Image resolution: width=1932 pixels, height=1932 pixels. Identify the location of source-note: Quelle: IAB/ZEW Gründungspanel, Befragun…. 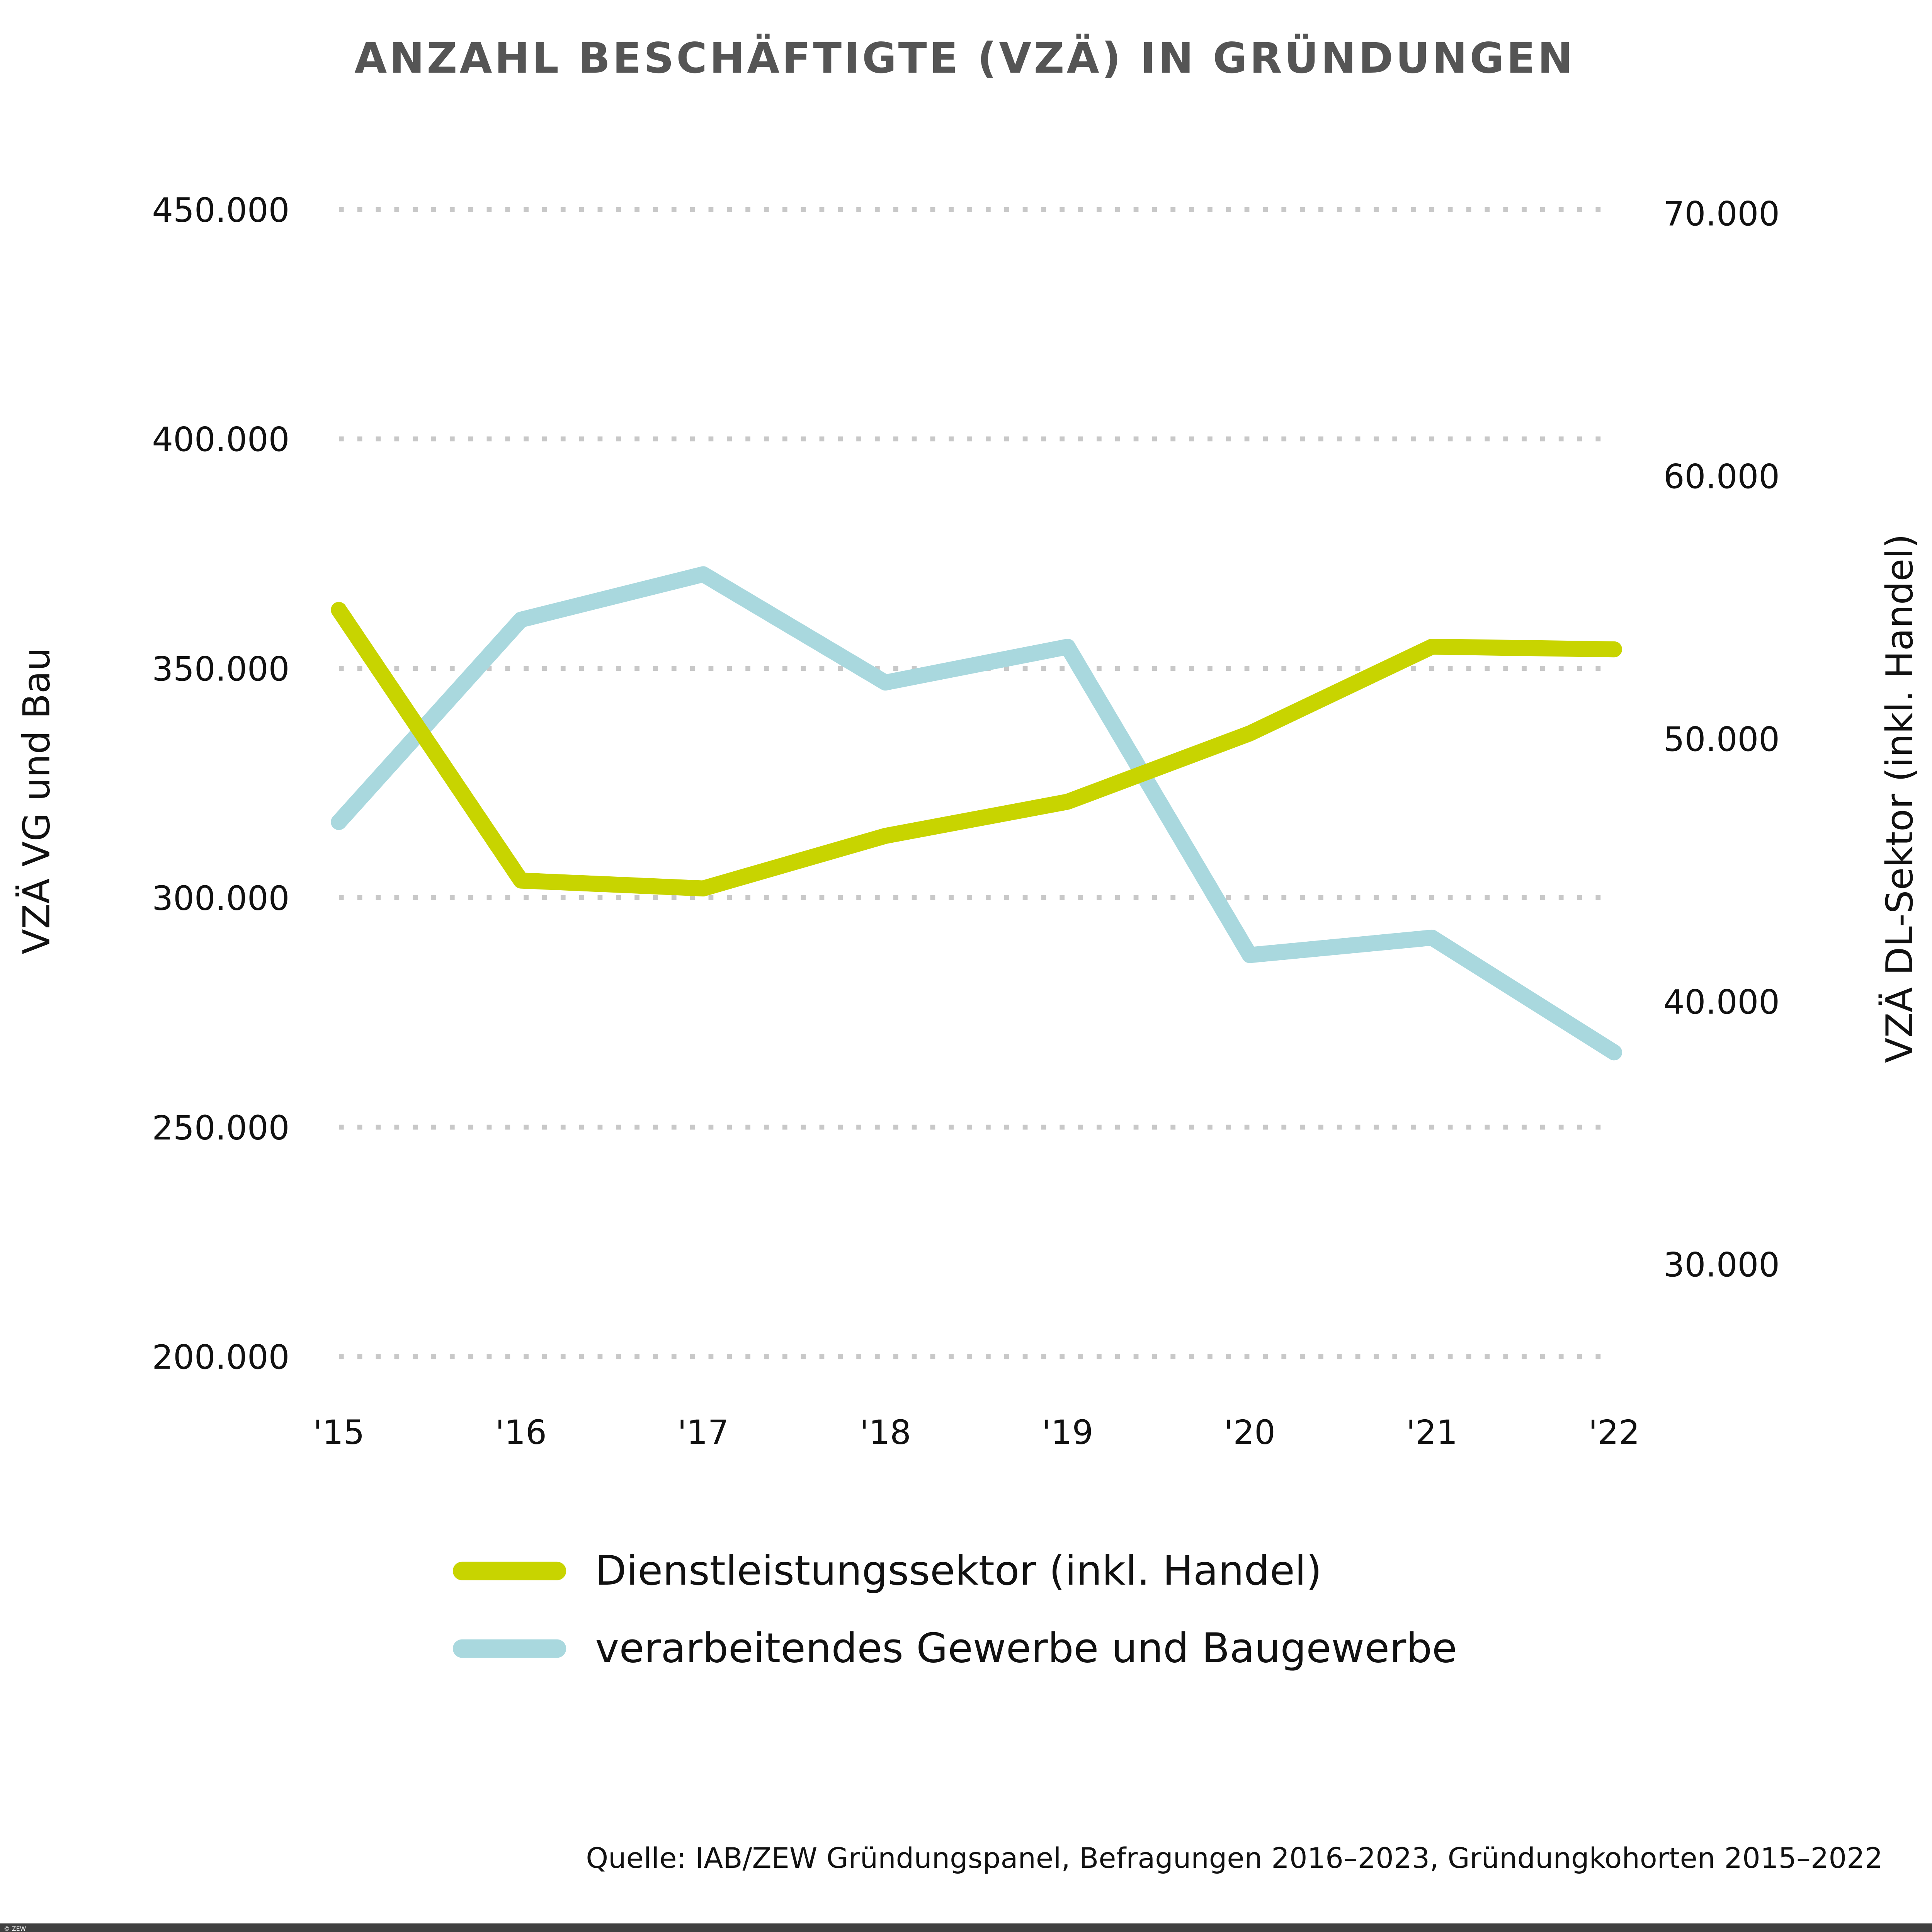
(1234, 1858).